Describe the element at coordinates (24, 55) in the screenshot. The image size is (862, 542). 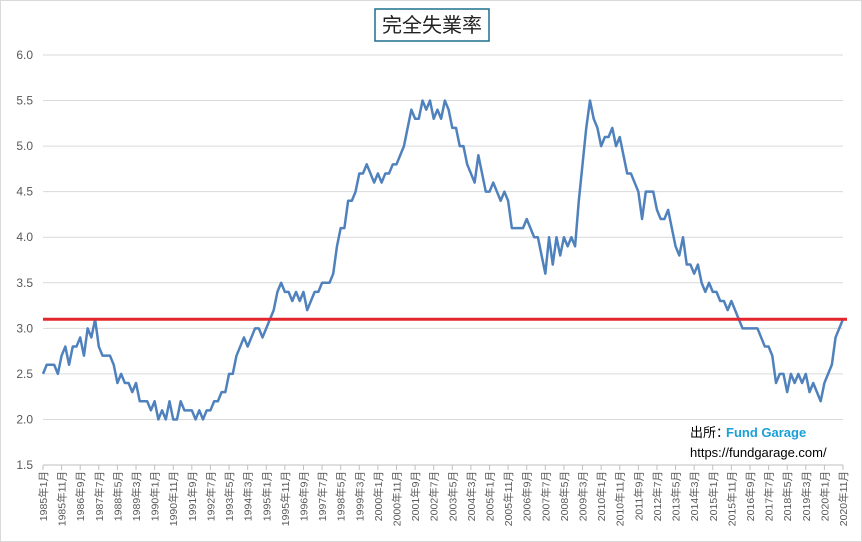
I see `y-tick-label: 6.0` at that location.